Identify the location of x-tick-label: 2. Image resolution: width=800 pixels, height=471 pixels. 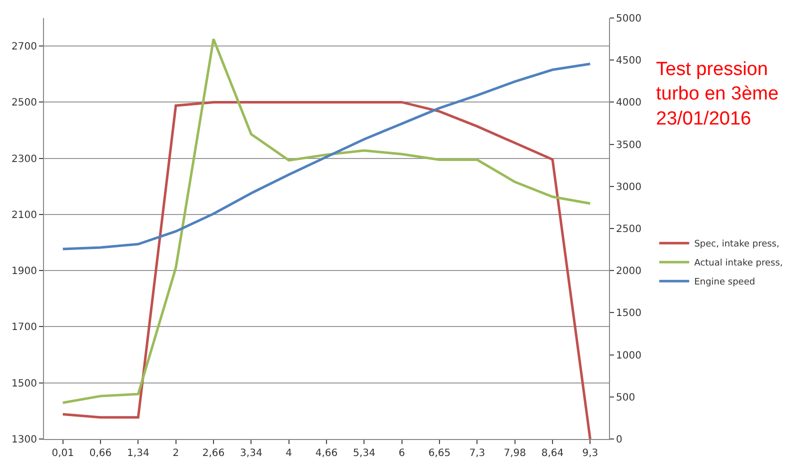
(176, 453).